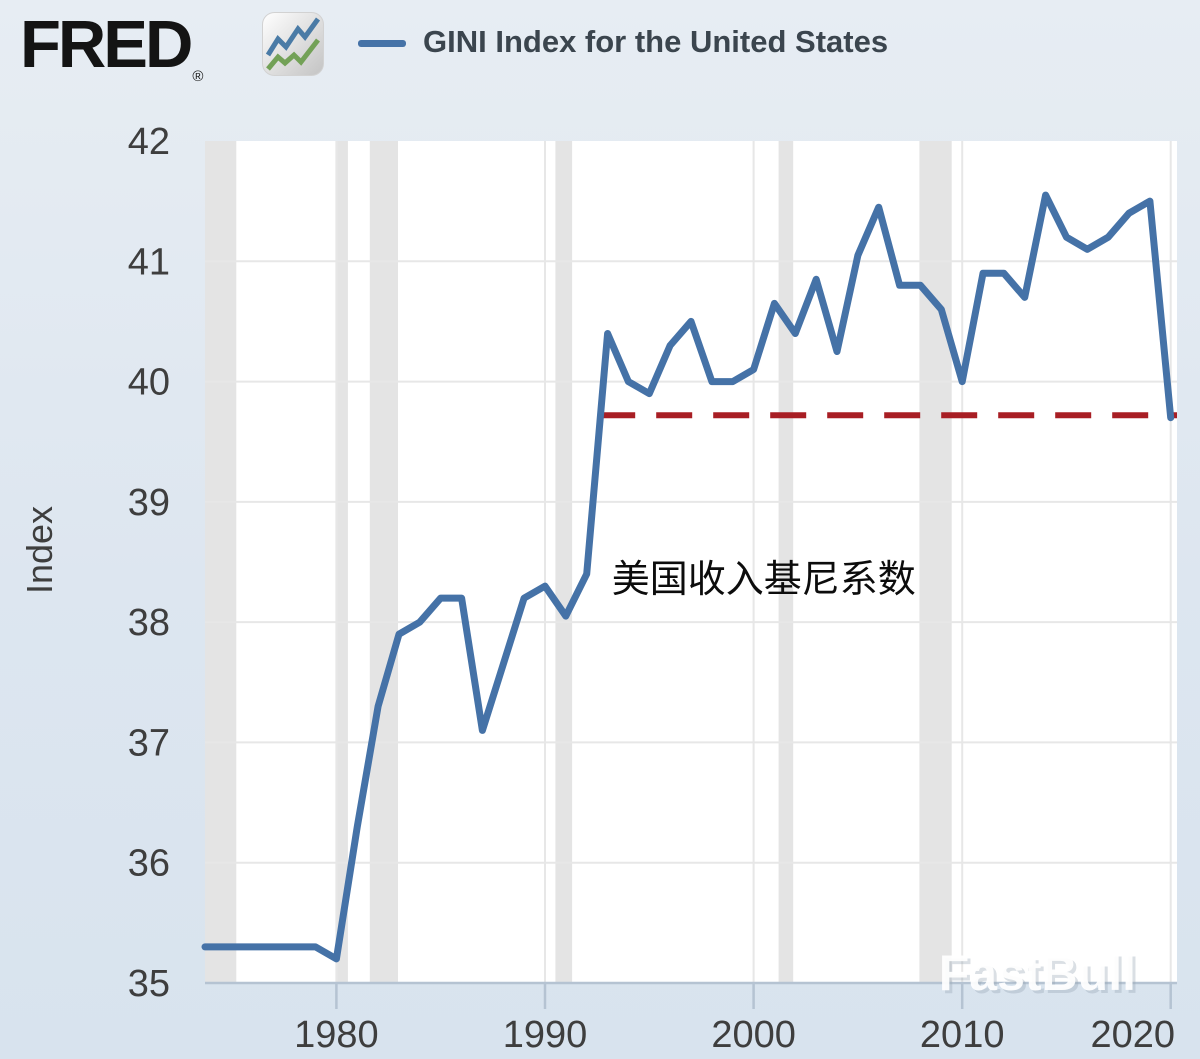 The height and width of the screenshot is (1059, 1200). I want to click on fred-chart-icon, so click(293, 44).